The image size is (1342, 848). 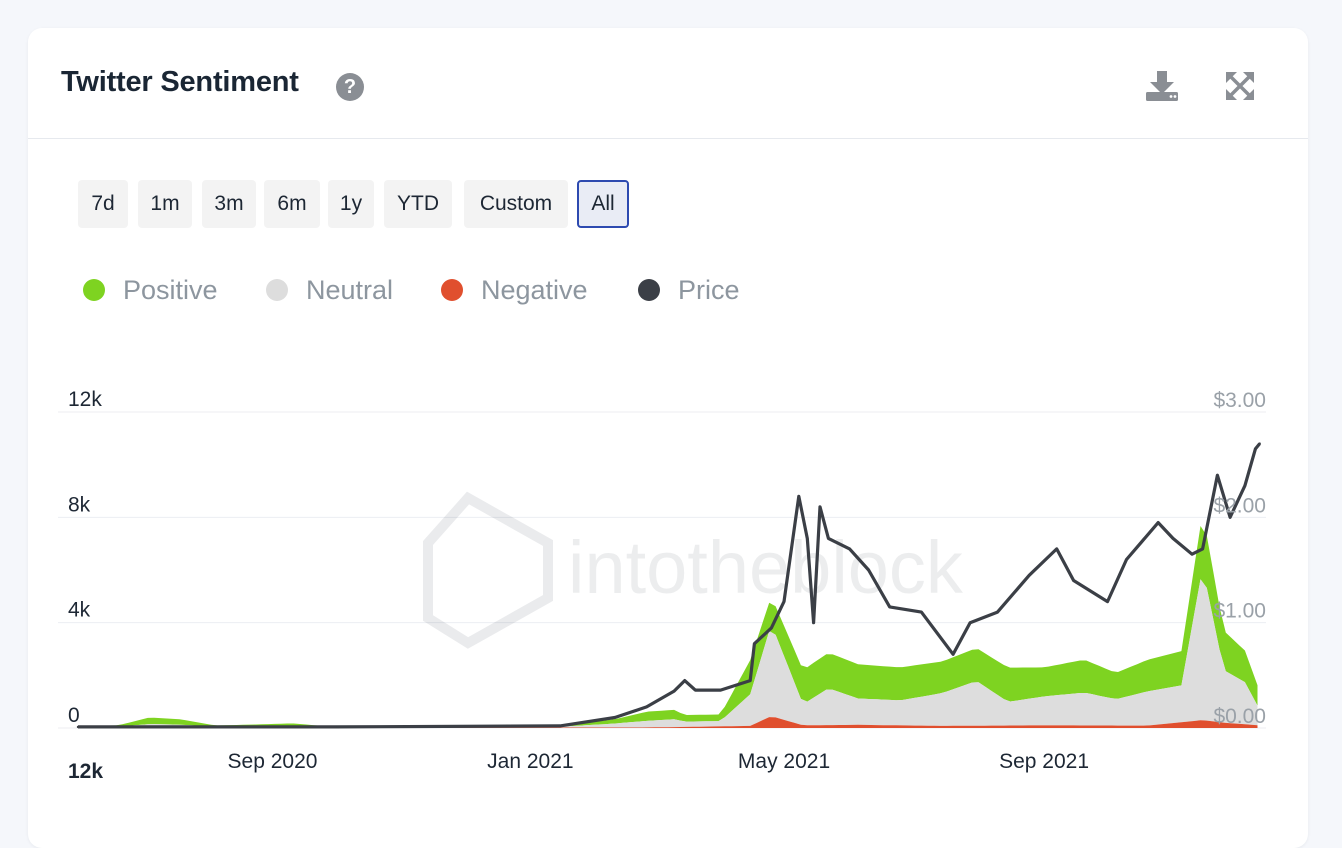 What do you see at coordinates (292, 204) in the screenshot?
I see `range-button-6m: 6m` at bounding box center [292, 204].